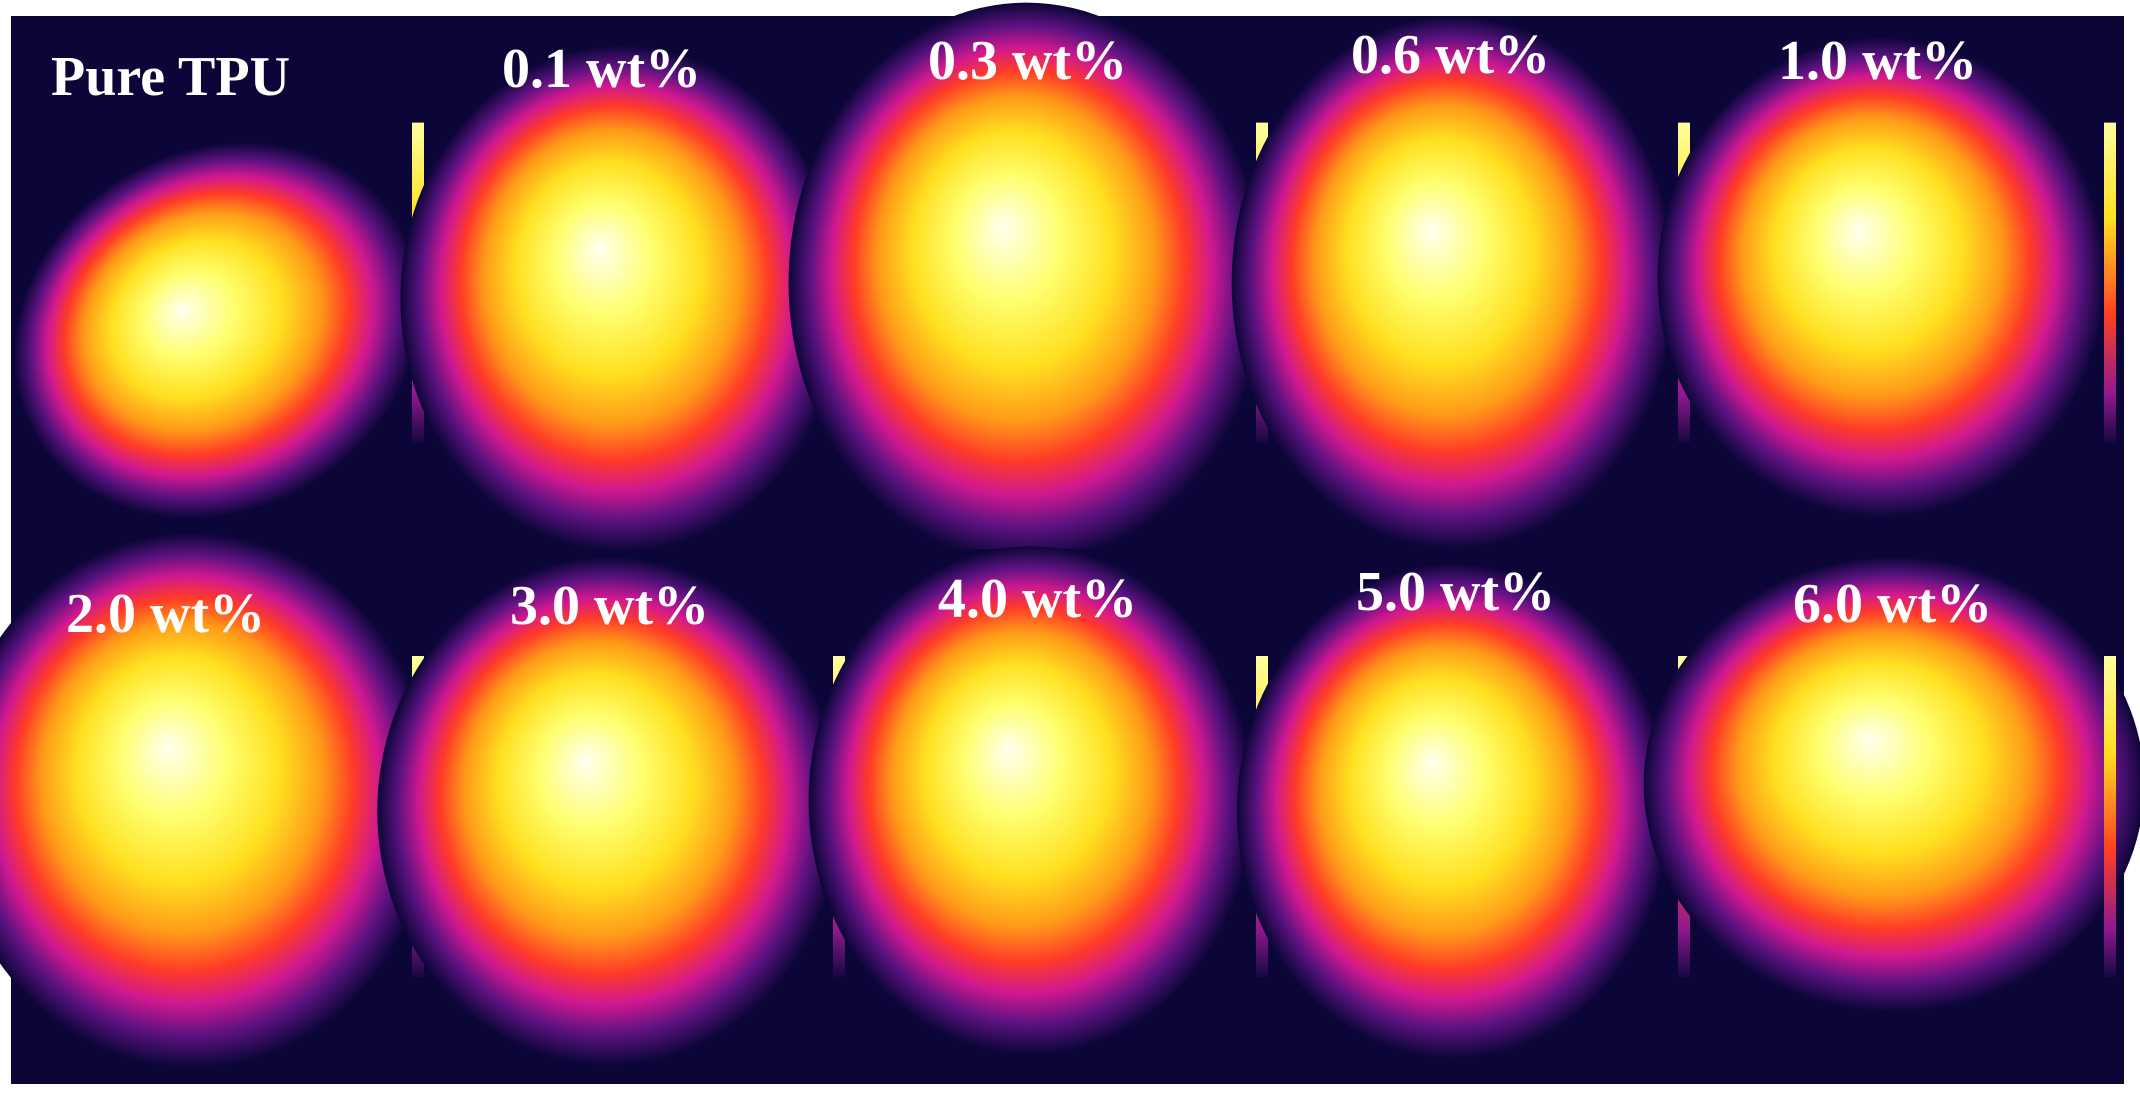  Describe the element at coordinates (1037, 599) in the screenshot. I see `panel-label: 4.0 wt%` at that location.